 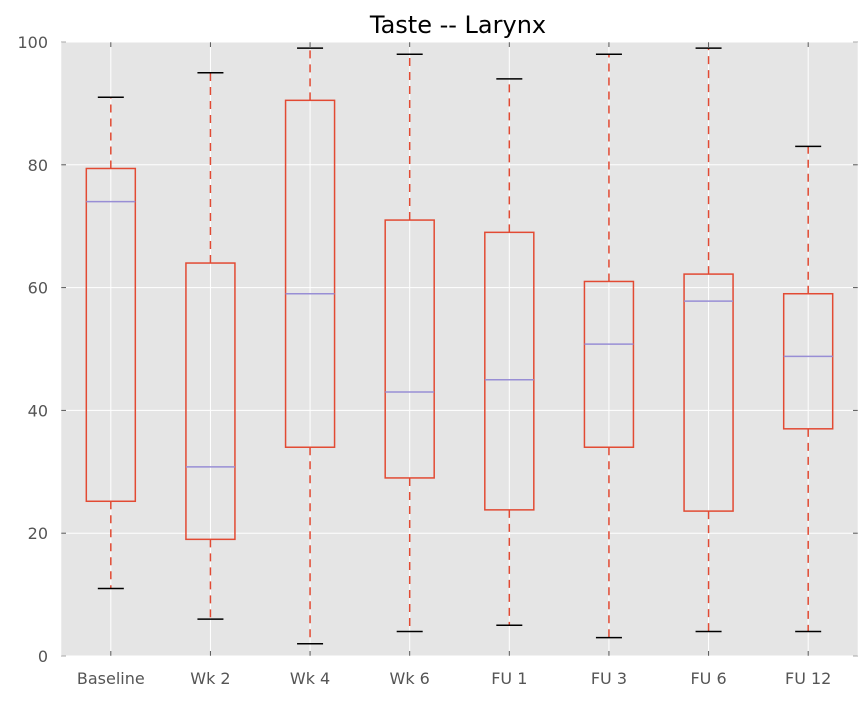 What do you see at coordinates (457, 25) in the screenshot?
I see `chart-title: Taste -- Larynx` at bounding box center [457, 25].